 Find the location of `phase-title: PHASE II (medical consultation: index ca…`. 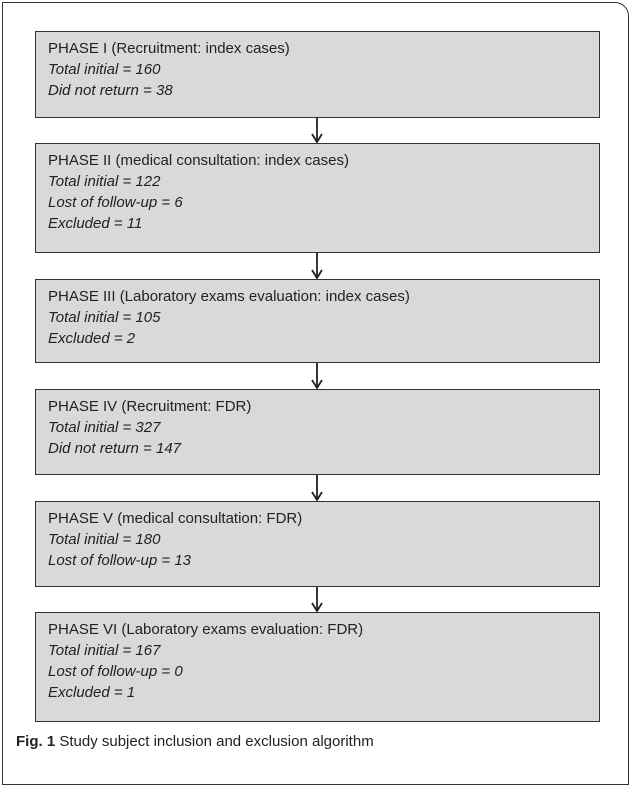

phase-title: PHASE II (medical consultation: index ca… is located at coordinates (198, 160).